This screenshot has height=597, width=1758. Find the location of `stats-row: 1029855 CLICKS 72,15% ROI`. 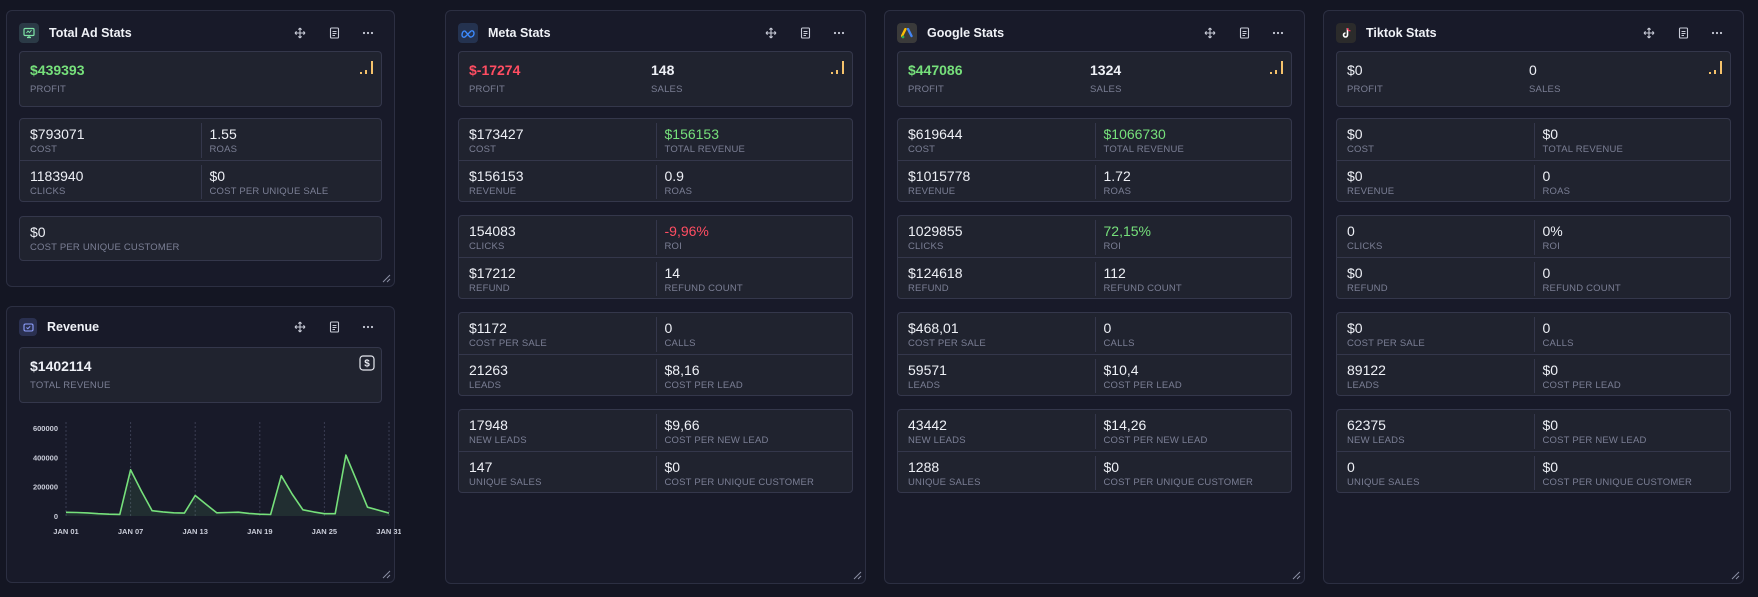

stats-row: 1029855 CLICKS 72,15% ROI is located at coordinates (1094, 236).